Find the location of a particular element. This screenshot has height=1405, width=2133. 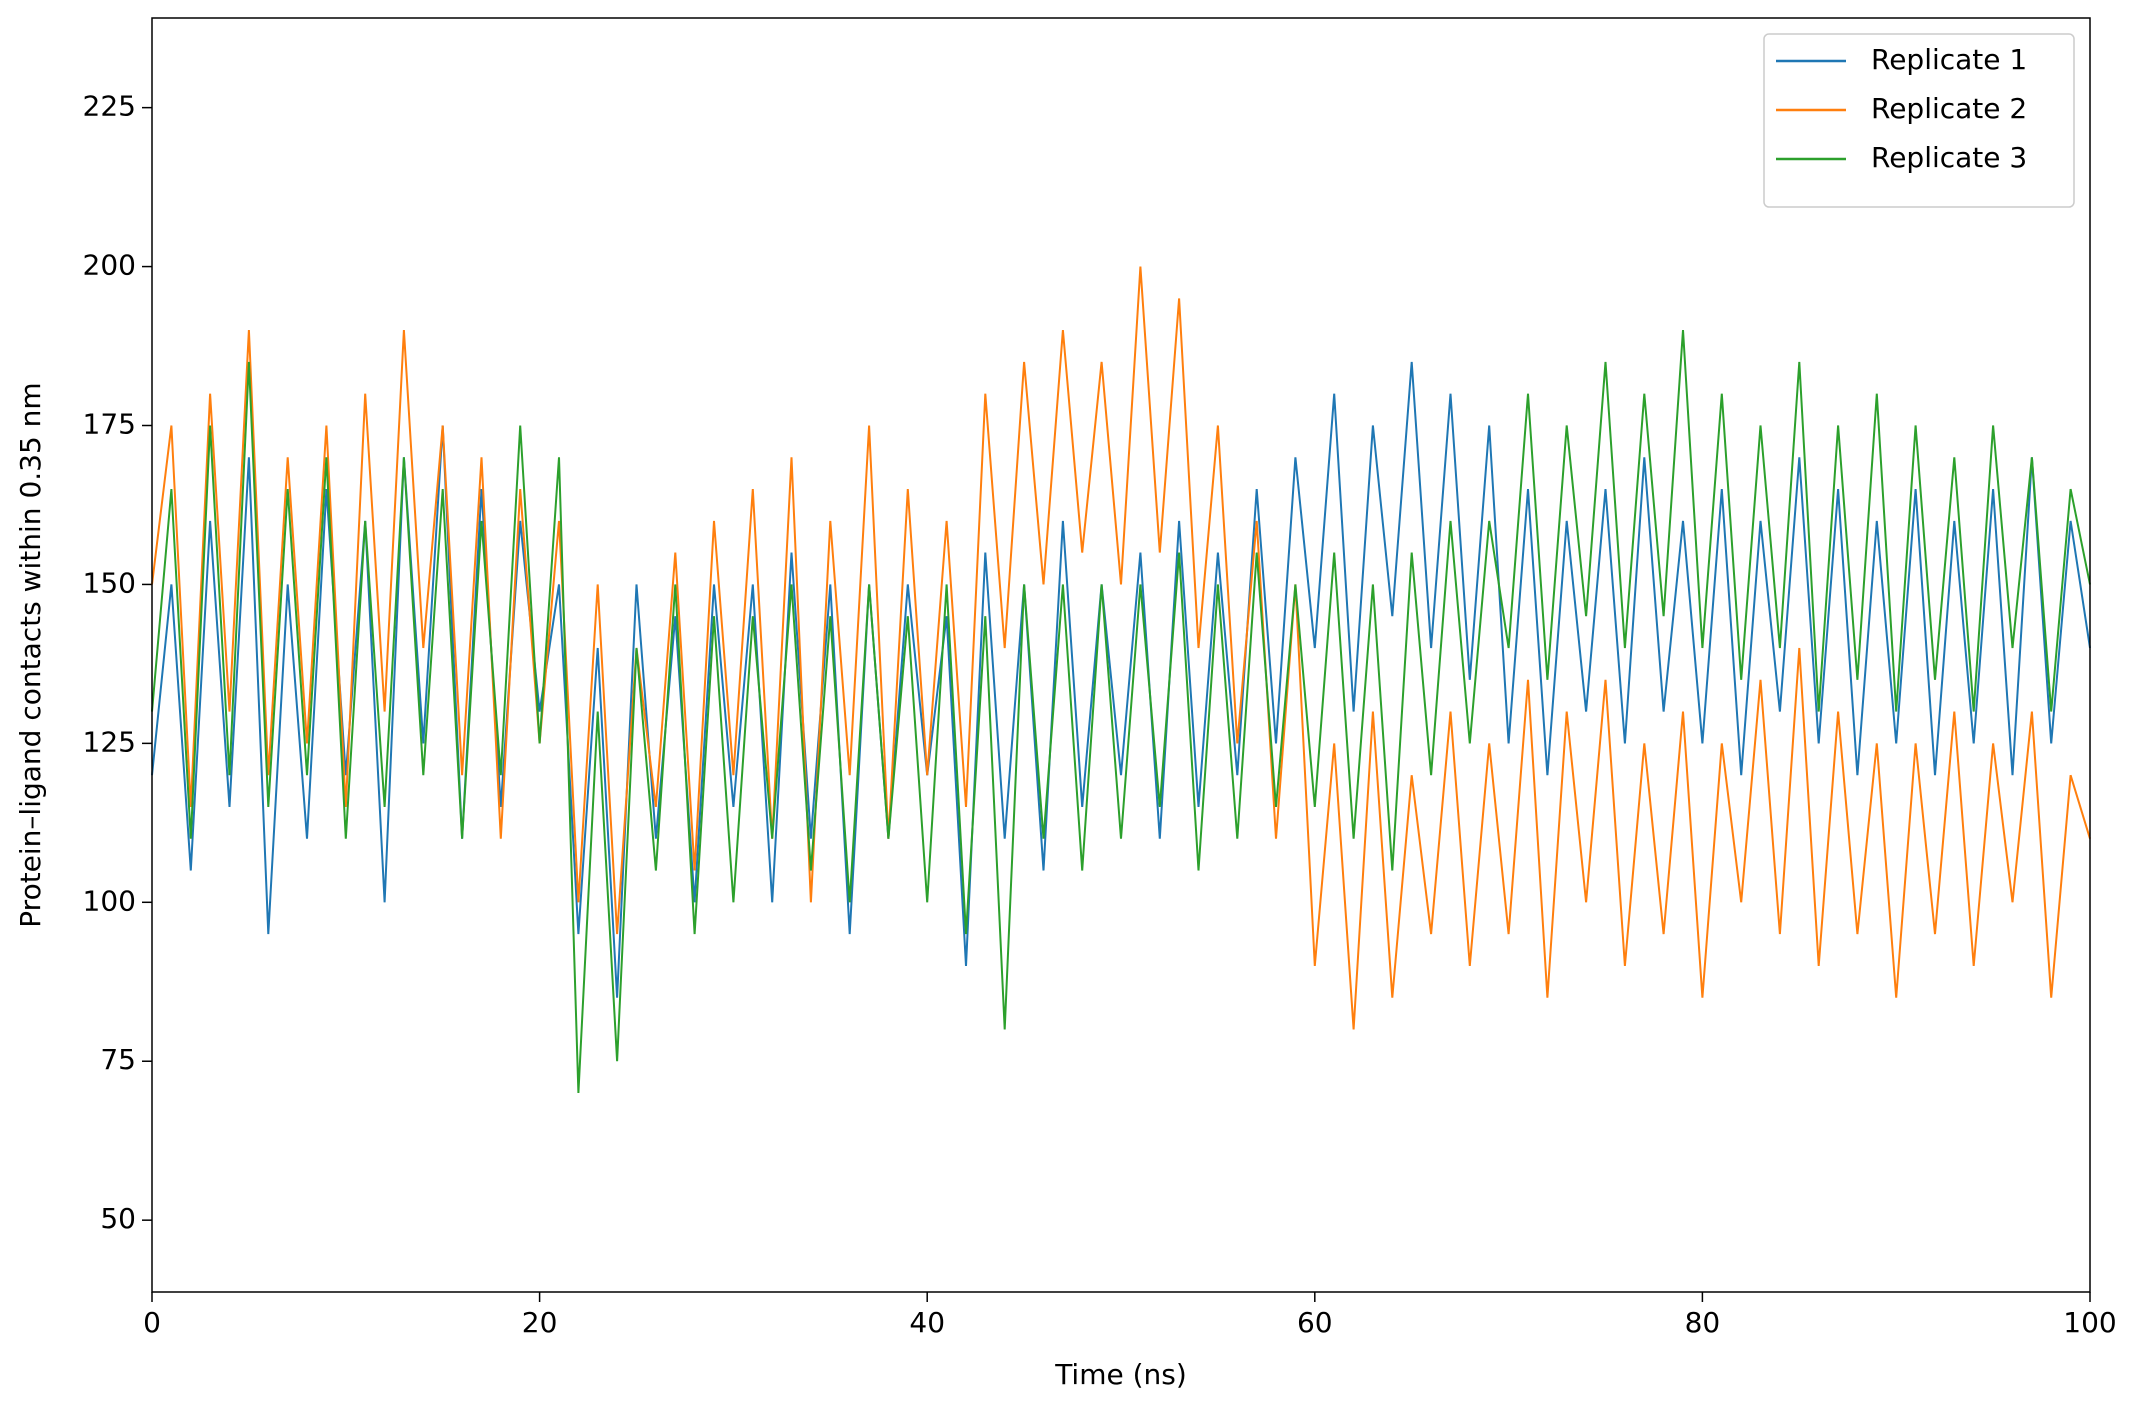

x-tick-label: 20 is located at coordinates (540, 1322).